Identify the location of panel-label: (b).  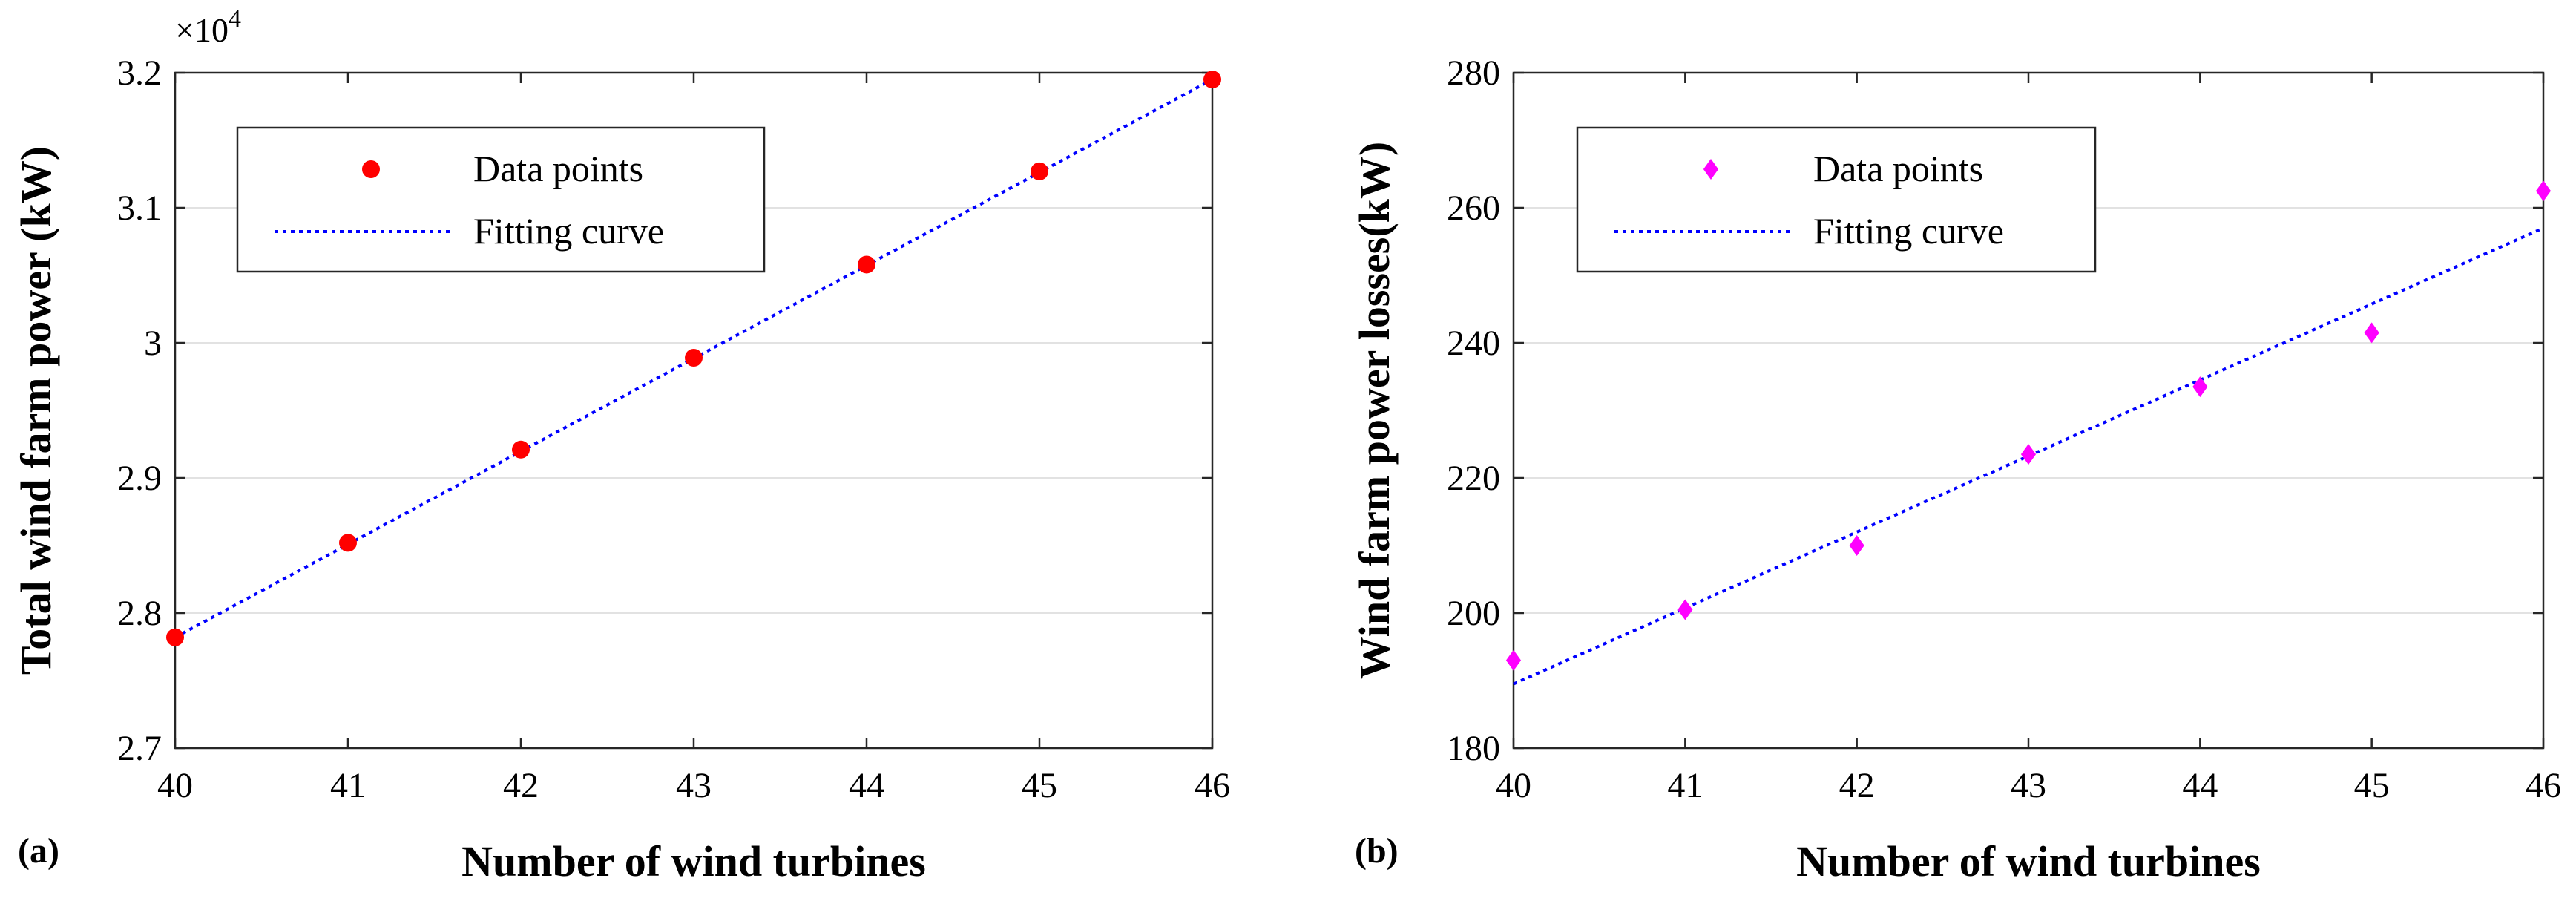
(1377, 851).